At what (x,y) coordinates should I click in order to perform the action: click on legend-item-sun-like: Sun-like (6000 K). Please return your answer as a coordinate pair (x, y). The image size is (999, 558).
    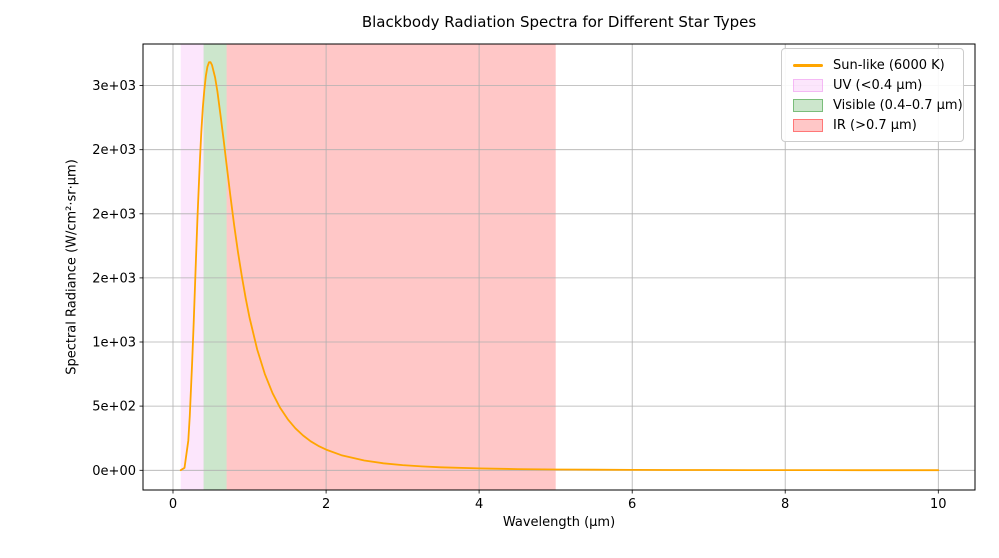
    Looking at the image, I should click on (873, 65).